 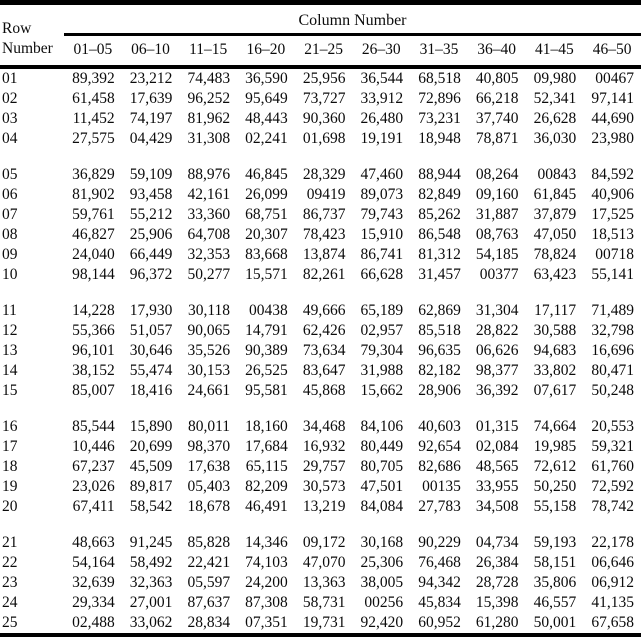 What do you see at coordinates (382, 118) in the screenshot?
I see `value-cell: 26,480` at bounding box center [382, 118].